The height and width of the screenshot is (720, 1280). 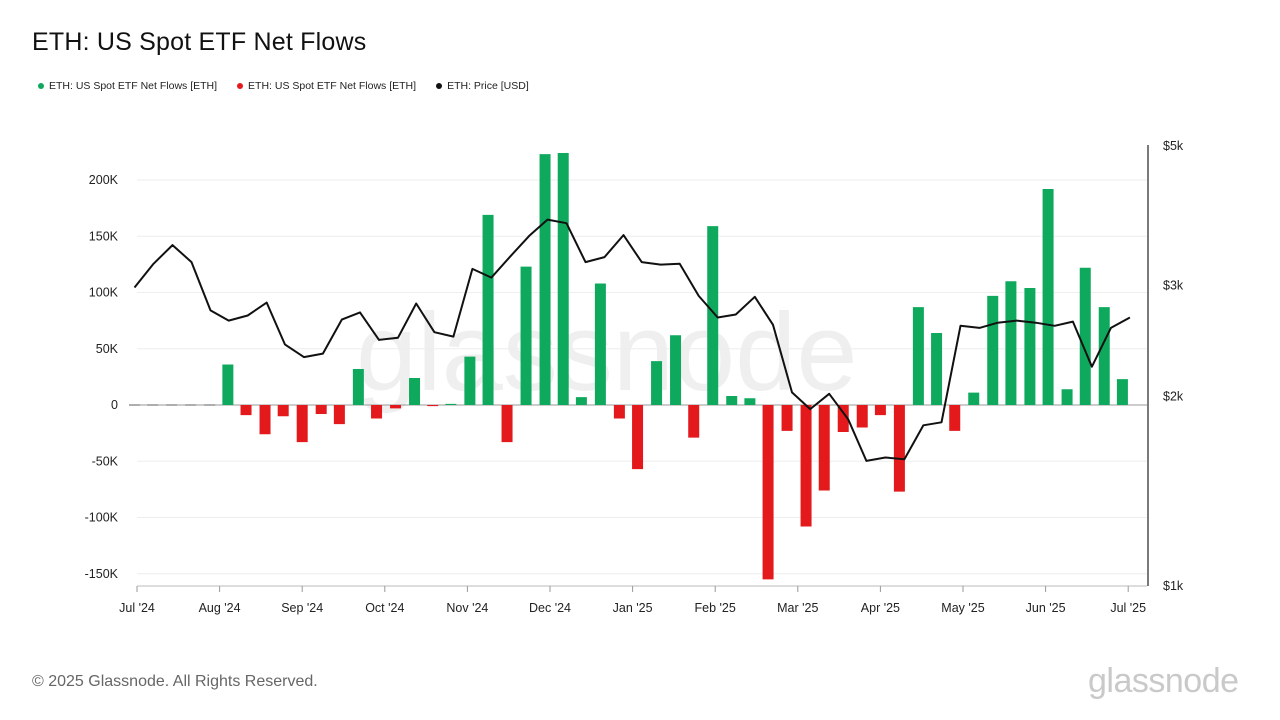 What do you see at coordinates (105, 461) in the screenshot?
I see `y-tick-label-left: -50K` at bounding box center [105, 461].